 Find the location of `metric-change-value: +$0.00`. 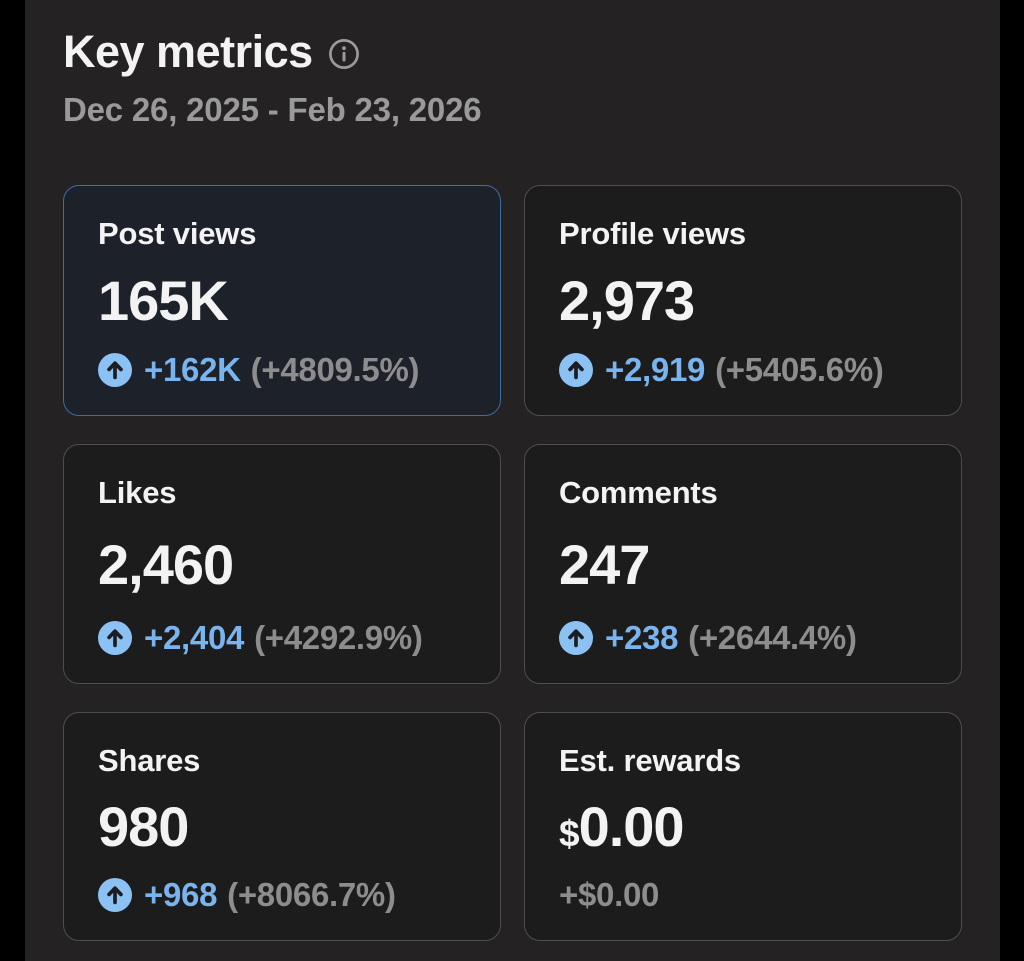

metric-change-value: +$0.00 is located at coordinates (609, 895).